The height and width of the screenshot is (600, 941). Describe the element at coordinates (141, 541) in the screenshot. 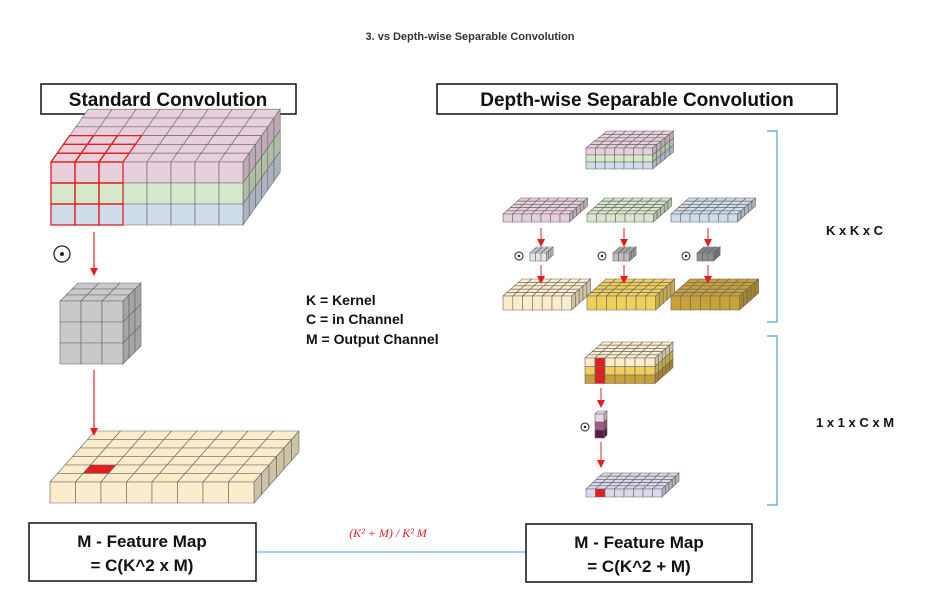

I see `standard-result-line1: M - Feature Map` at that location.